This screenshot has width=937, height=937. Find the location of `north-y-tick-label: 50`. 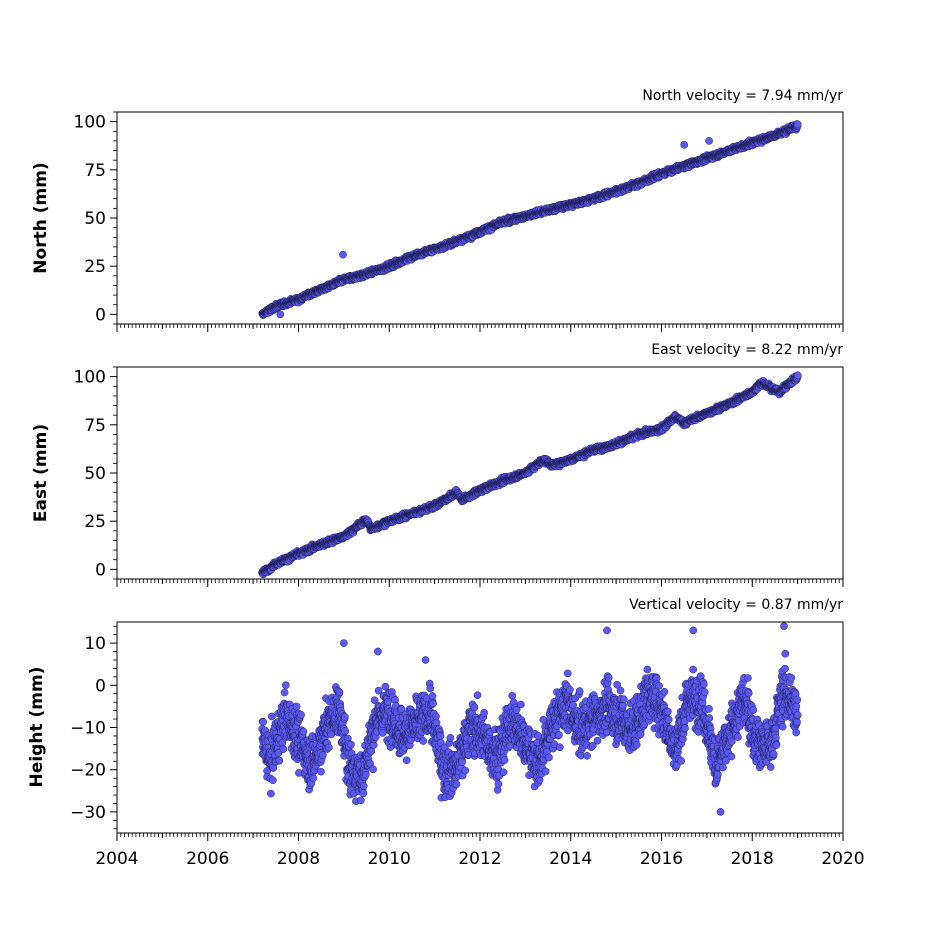

north-y-tick-label: 50 is located at coordinates (95, 219).